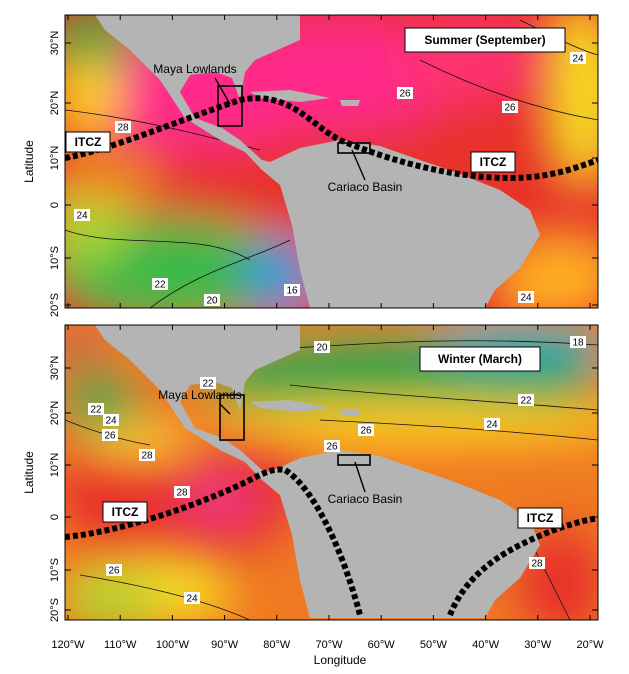 The height and width of the screenshot is (674, 629). Describe the element at coordinates (329, 645) in the screenshot. I see `lon-tick-label: 70°W` at that location.